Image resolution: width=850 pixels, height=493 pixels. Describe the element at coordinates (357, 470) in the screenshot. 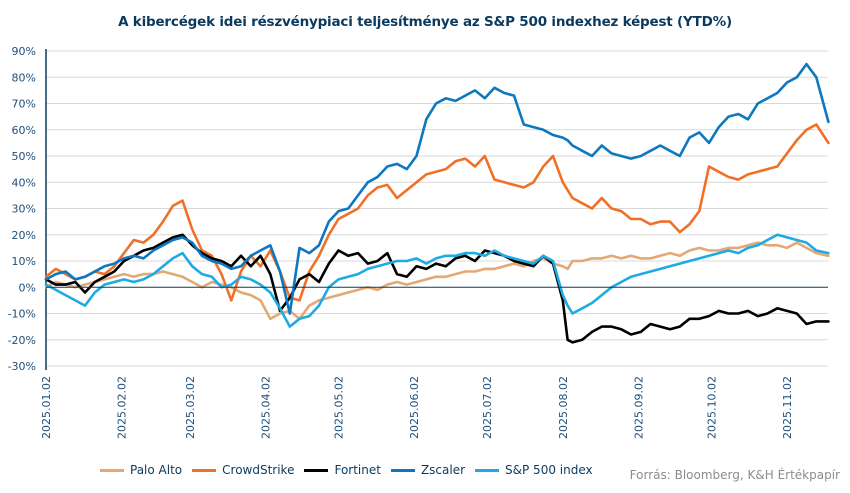

I see `legend-label: Fortinet` at that location.